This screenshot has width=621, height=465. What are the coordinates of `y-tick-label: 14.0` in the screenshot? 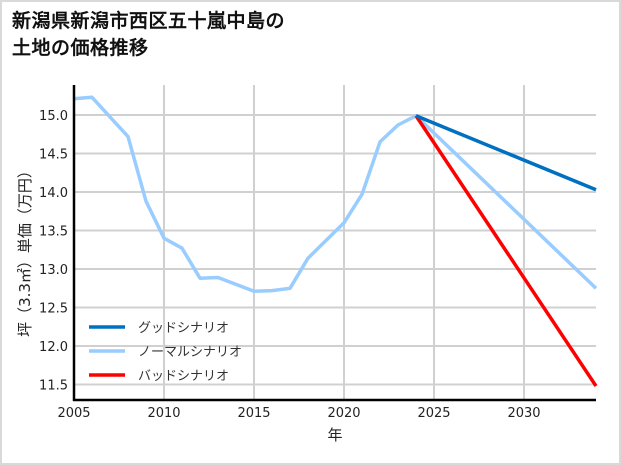 It's located at (53, 193).